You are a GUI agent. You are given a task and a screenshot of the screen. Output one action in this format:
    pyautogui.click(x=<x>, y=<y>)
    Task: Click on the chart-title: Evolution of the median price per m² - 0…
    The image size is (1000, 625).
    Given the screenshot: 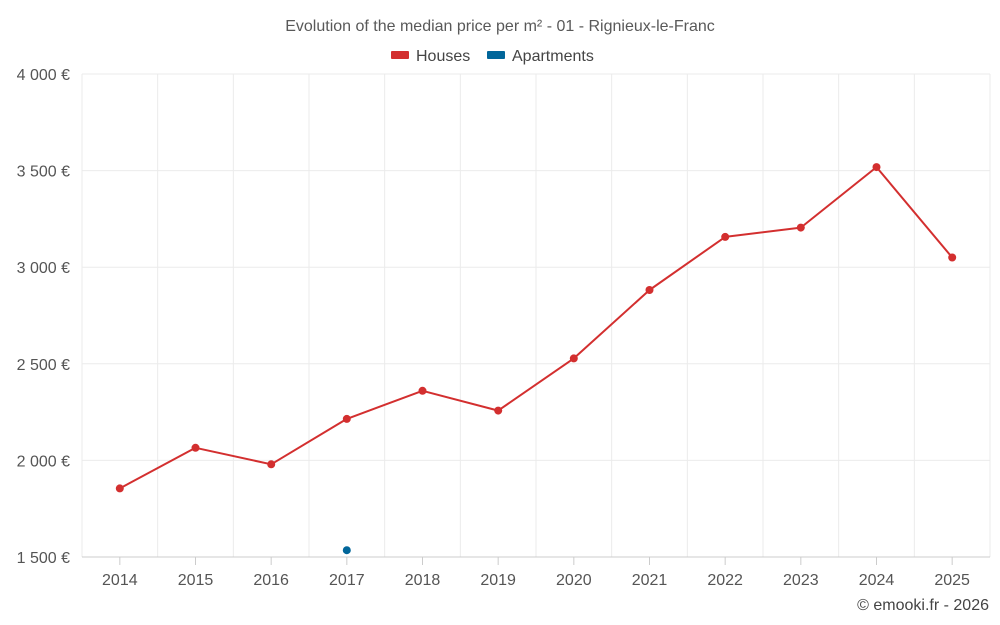 What is the action you would take?
    pyautogui.click(x=500, y=26)
    